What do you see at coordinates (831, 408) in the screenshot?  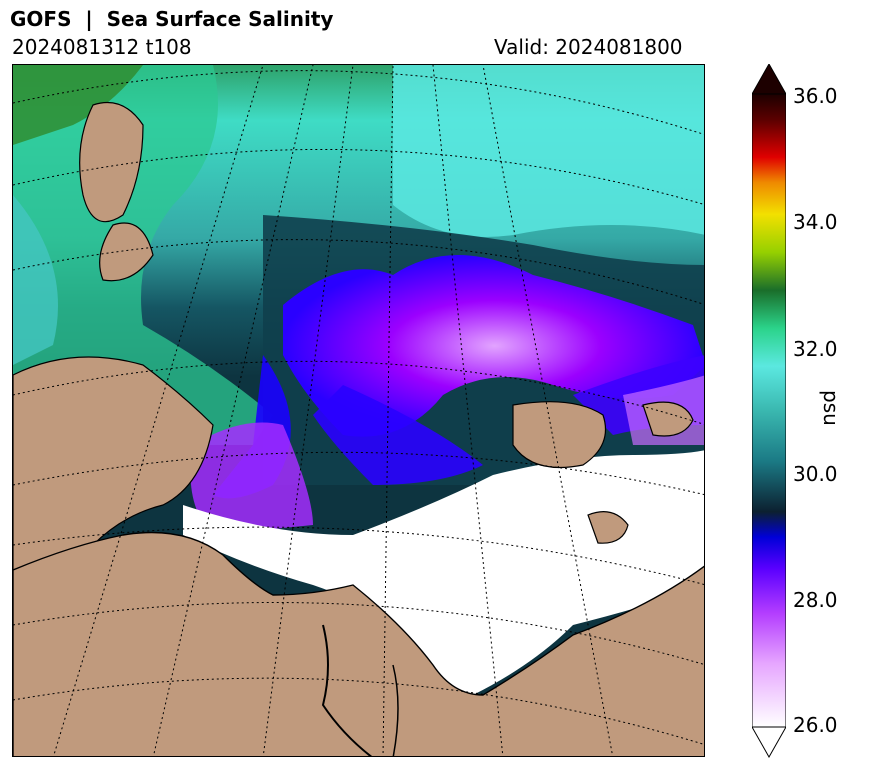 I see `colorbar-unit-label: psu` at bounding box center [831, 408].